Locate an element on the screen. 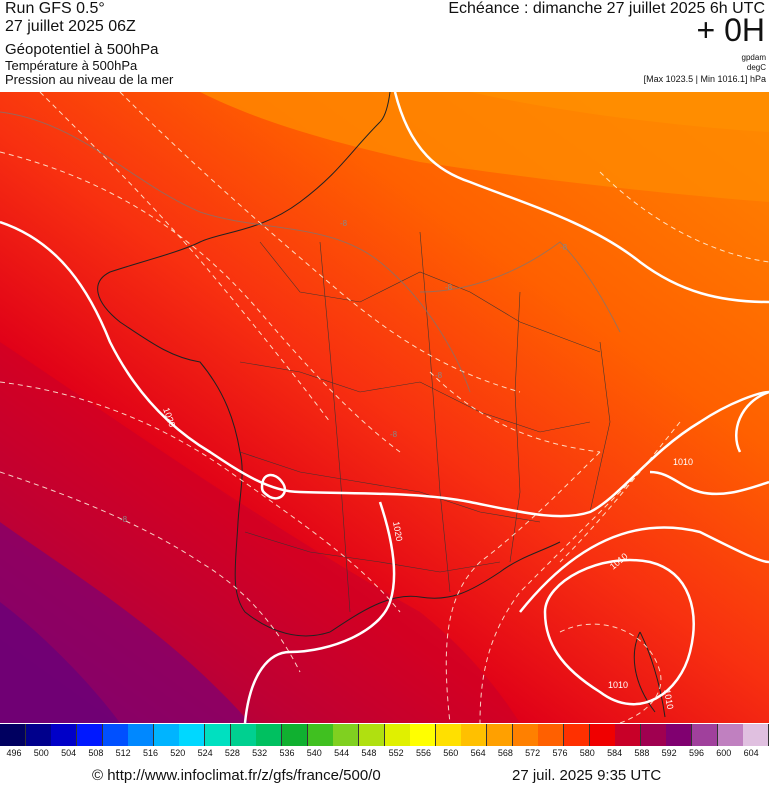 This screenshot has height=786, width=769. color-scale-tick: 520 is located at coordinates (178, 753).